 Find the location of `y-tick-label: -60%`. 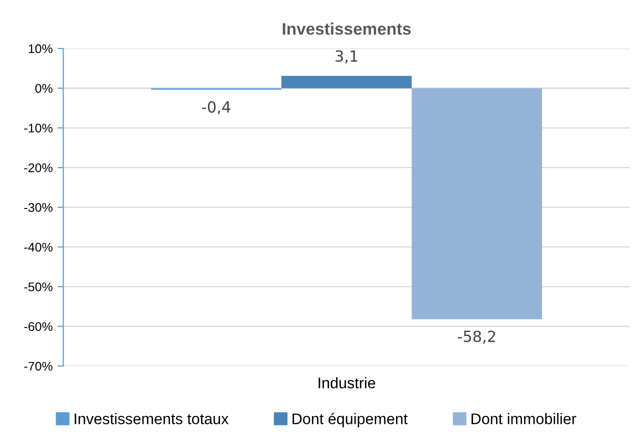

y-tick-label: -60% is located at coordinates (38, 326).